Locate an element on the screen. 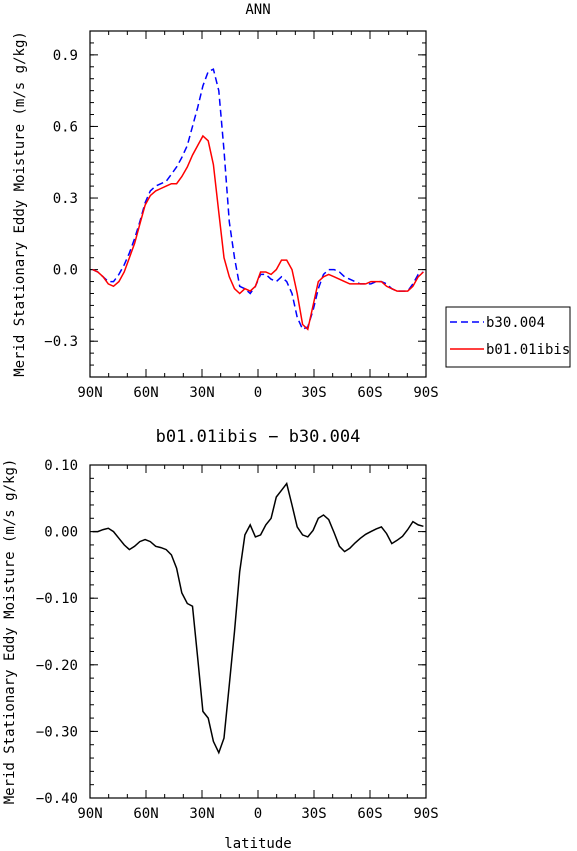  legend-box is located at coordinates (508, 337).